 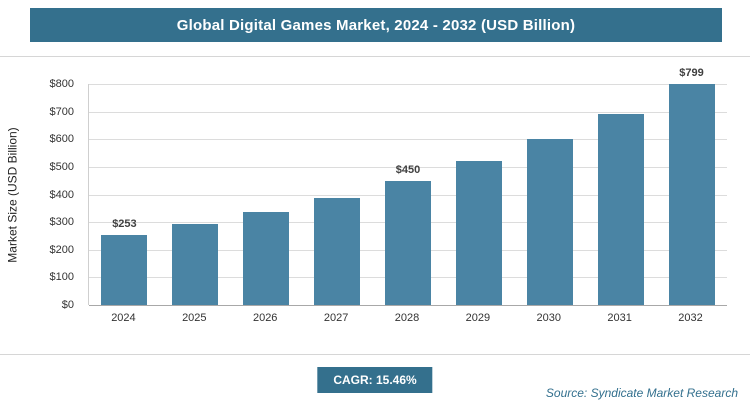 I want to click on bar-value-label: $253, so click(x=124, y=224).